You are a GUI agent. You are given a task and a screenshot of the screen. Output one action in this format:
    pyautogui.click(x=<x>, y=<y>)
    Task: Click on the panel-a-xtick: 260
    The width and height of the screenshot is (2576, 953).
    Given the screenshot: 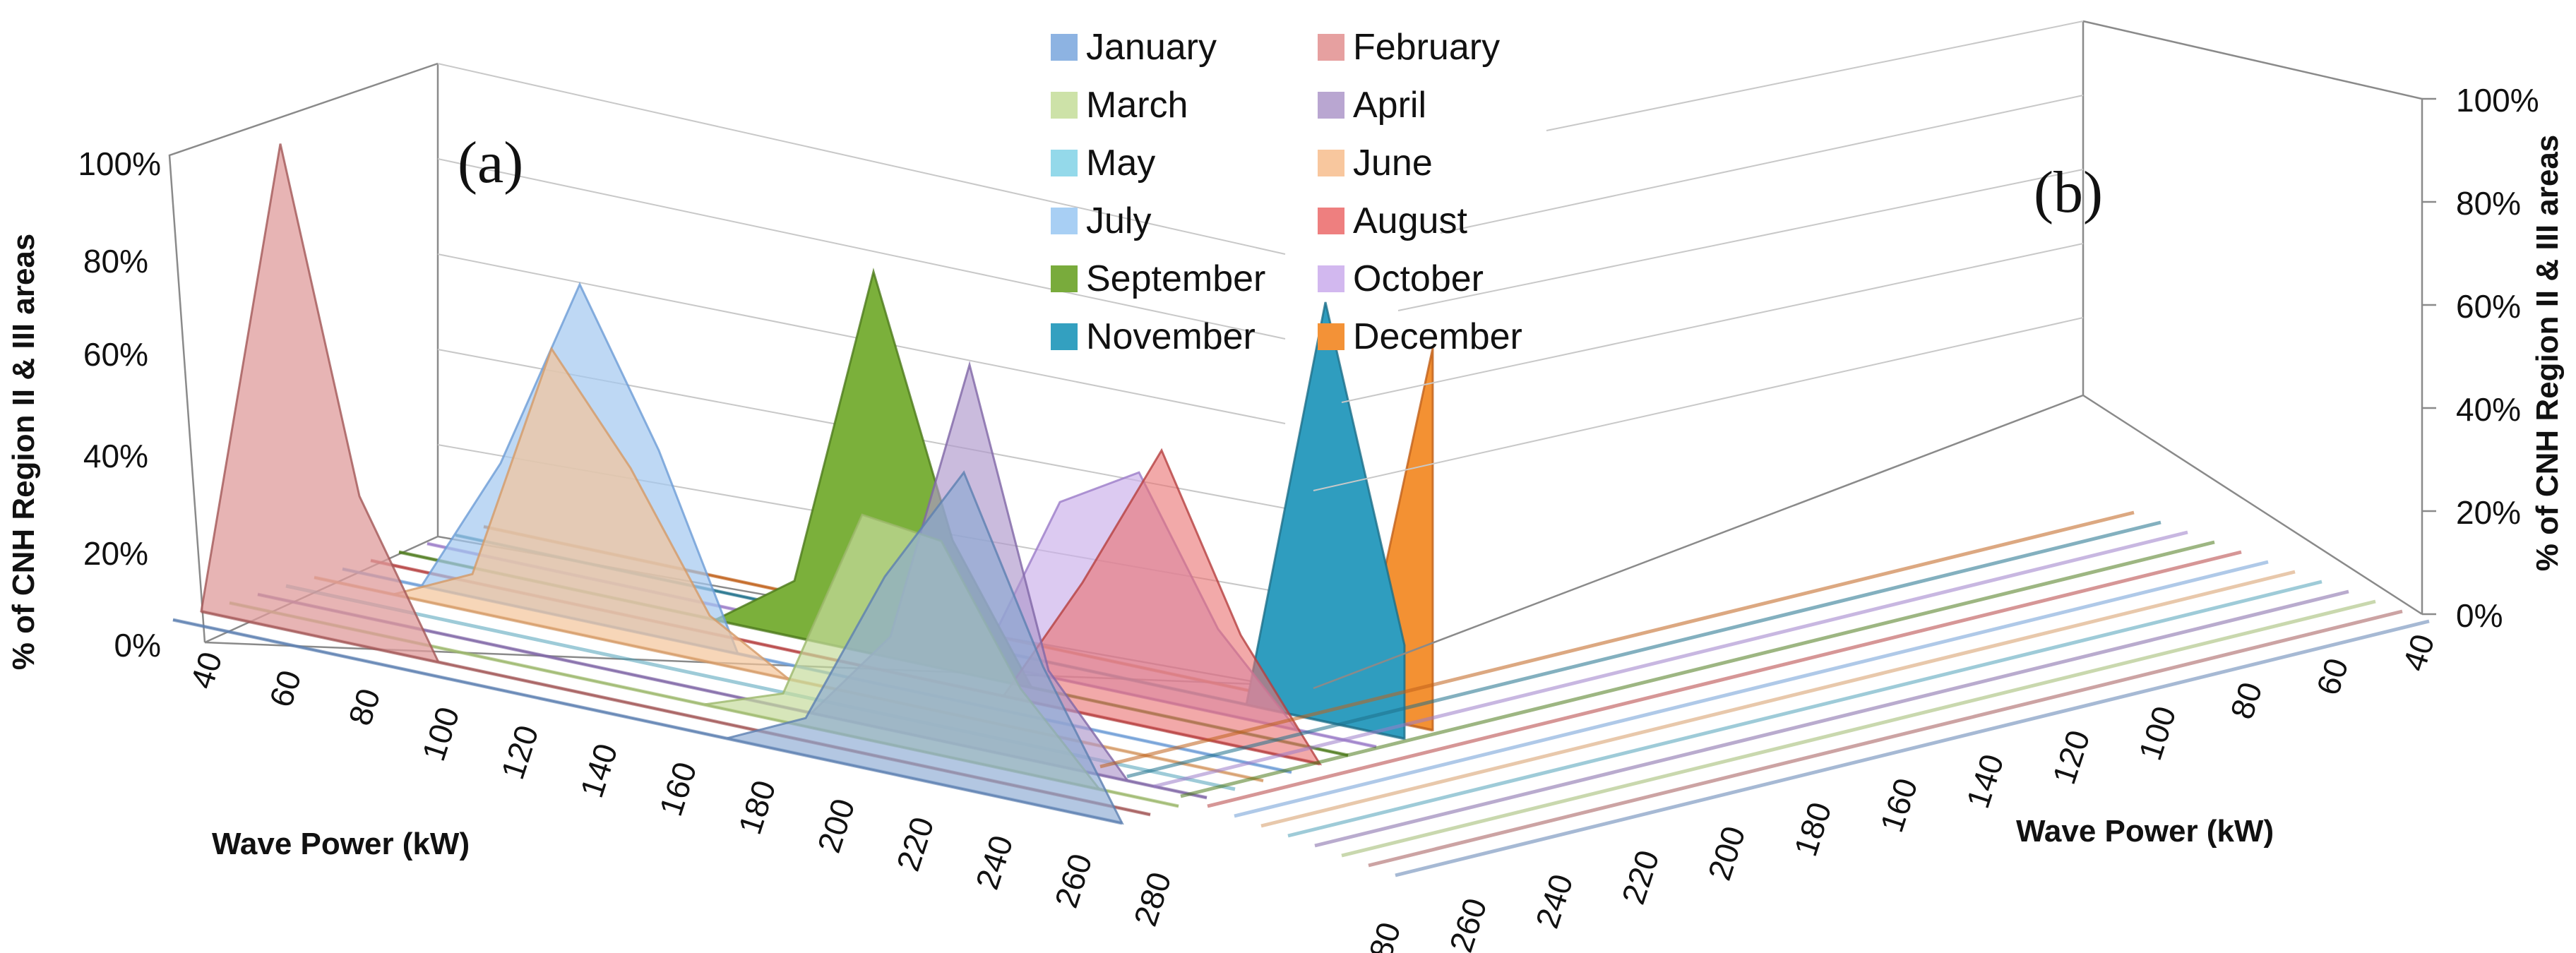 What is the action you would take?
    pyautogui.click(x=1073, y=880)
    